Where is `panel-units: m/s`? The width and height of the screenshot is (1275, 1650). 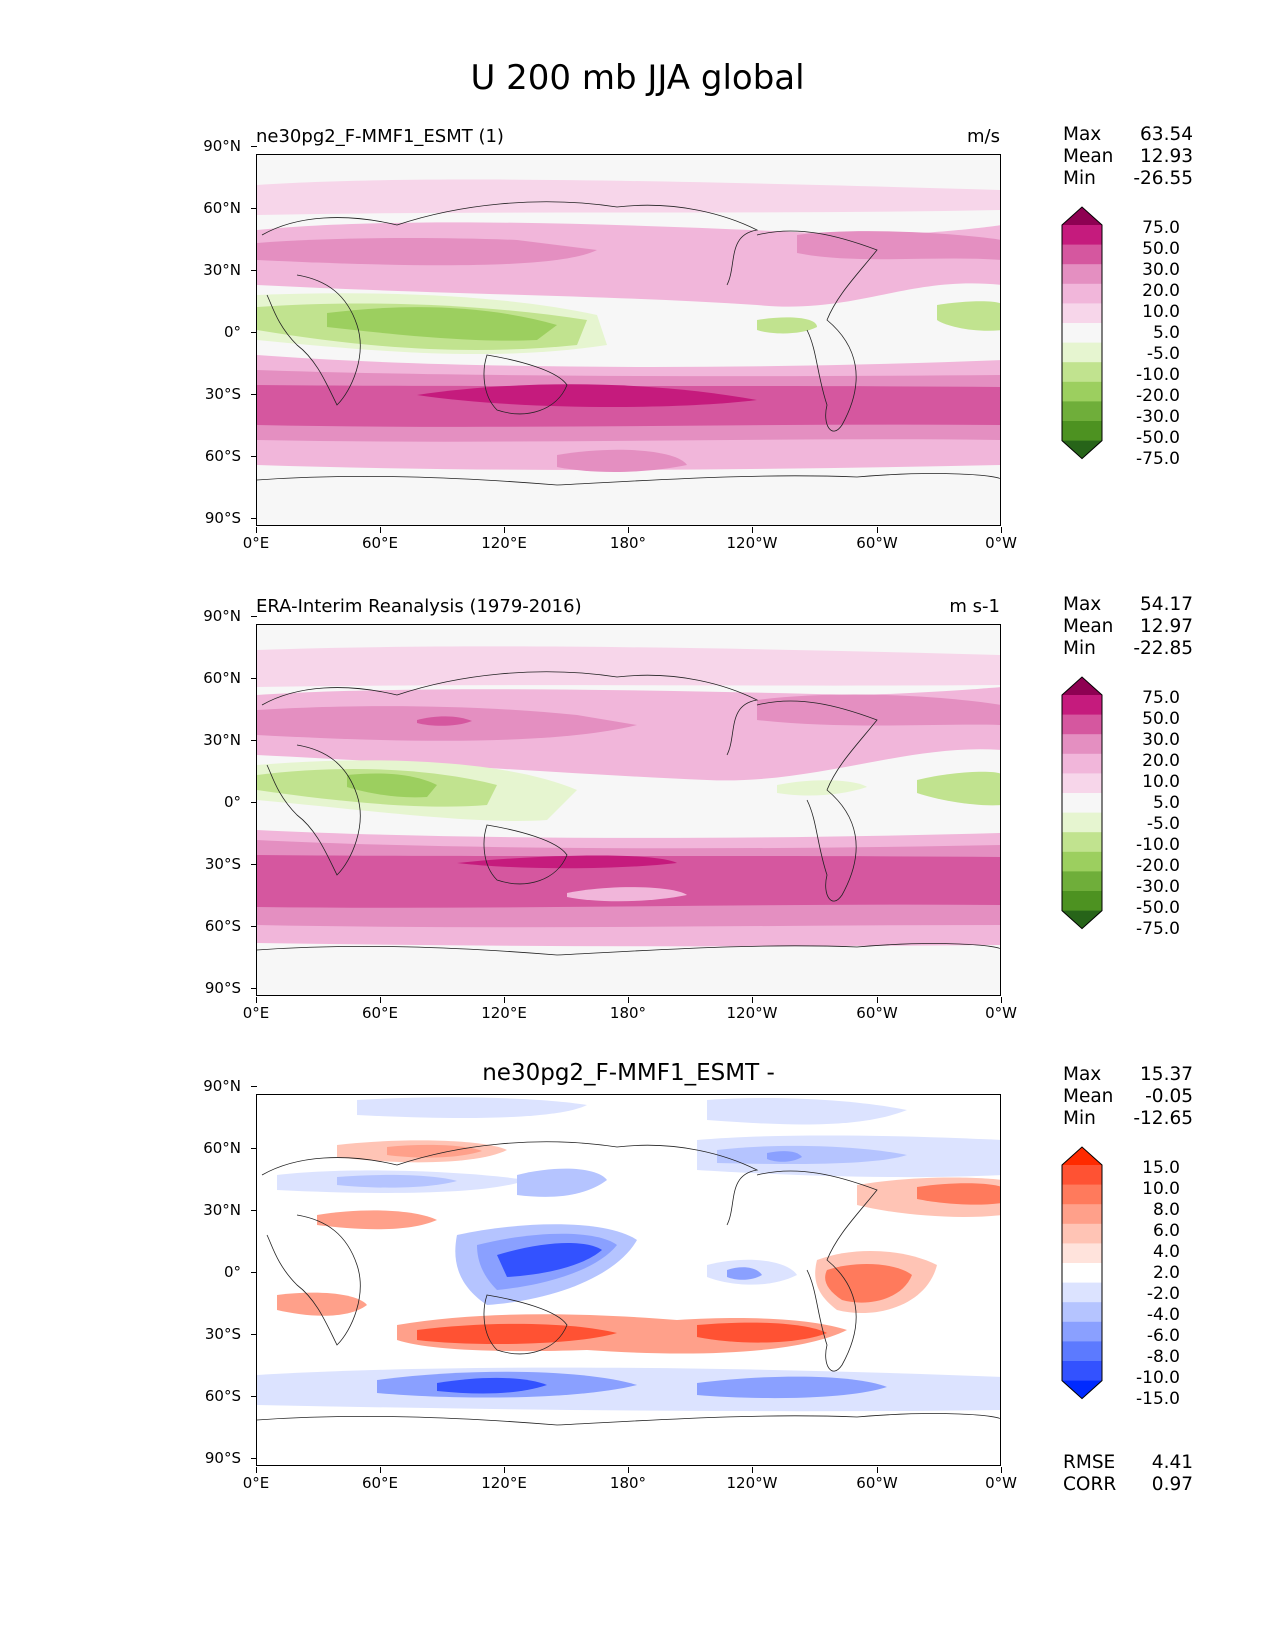
panel-units: m/s is located at coordinates (983, 136).